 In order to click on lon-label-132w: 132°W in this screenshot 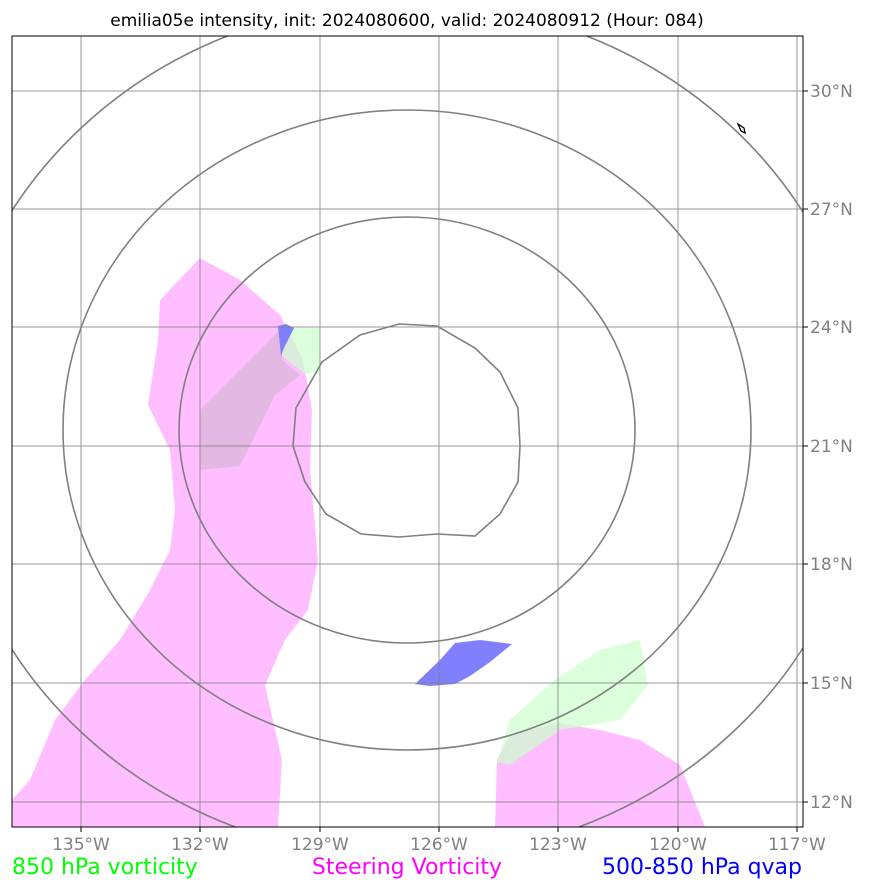, I will do `click(200, 845)`.